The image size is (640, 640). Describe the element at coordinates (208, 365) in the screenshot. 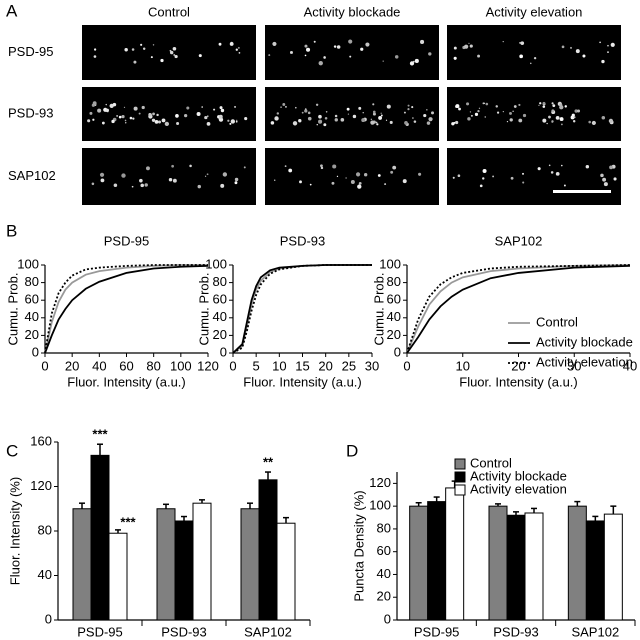

I see `x-tick-label: 120` at that location.